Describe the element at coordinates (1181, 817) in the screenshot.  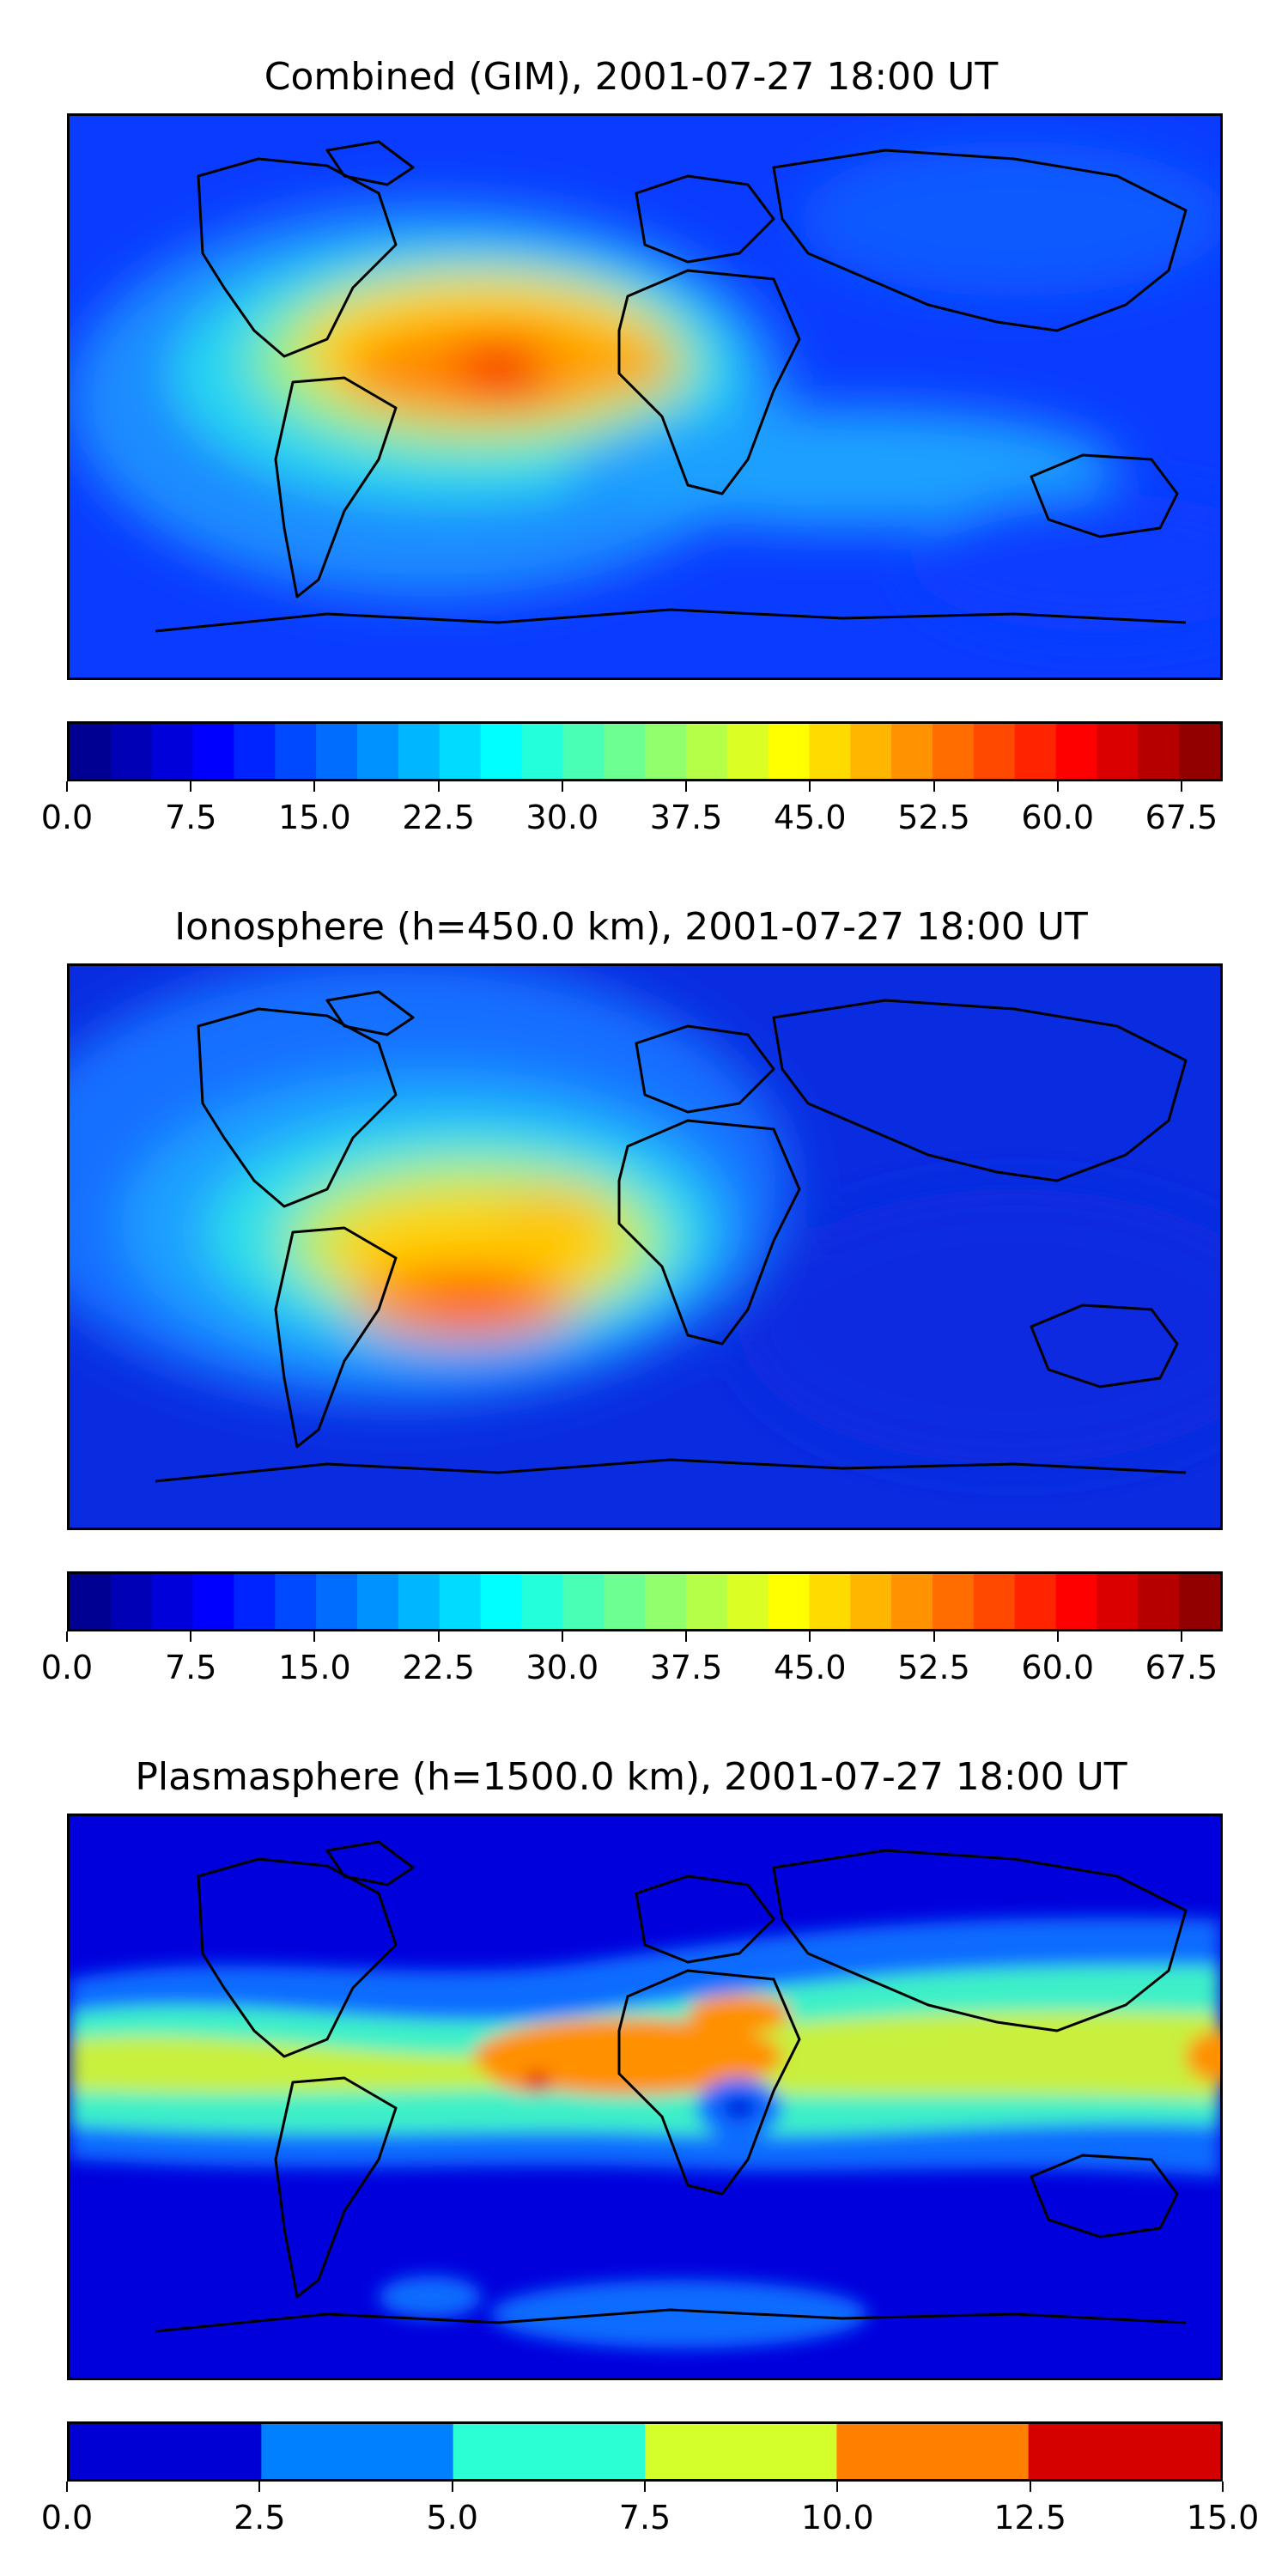
I see `colorbar-tick-label: 67.5` at that location.